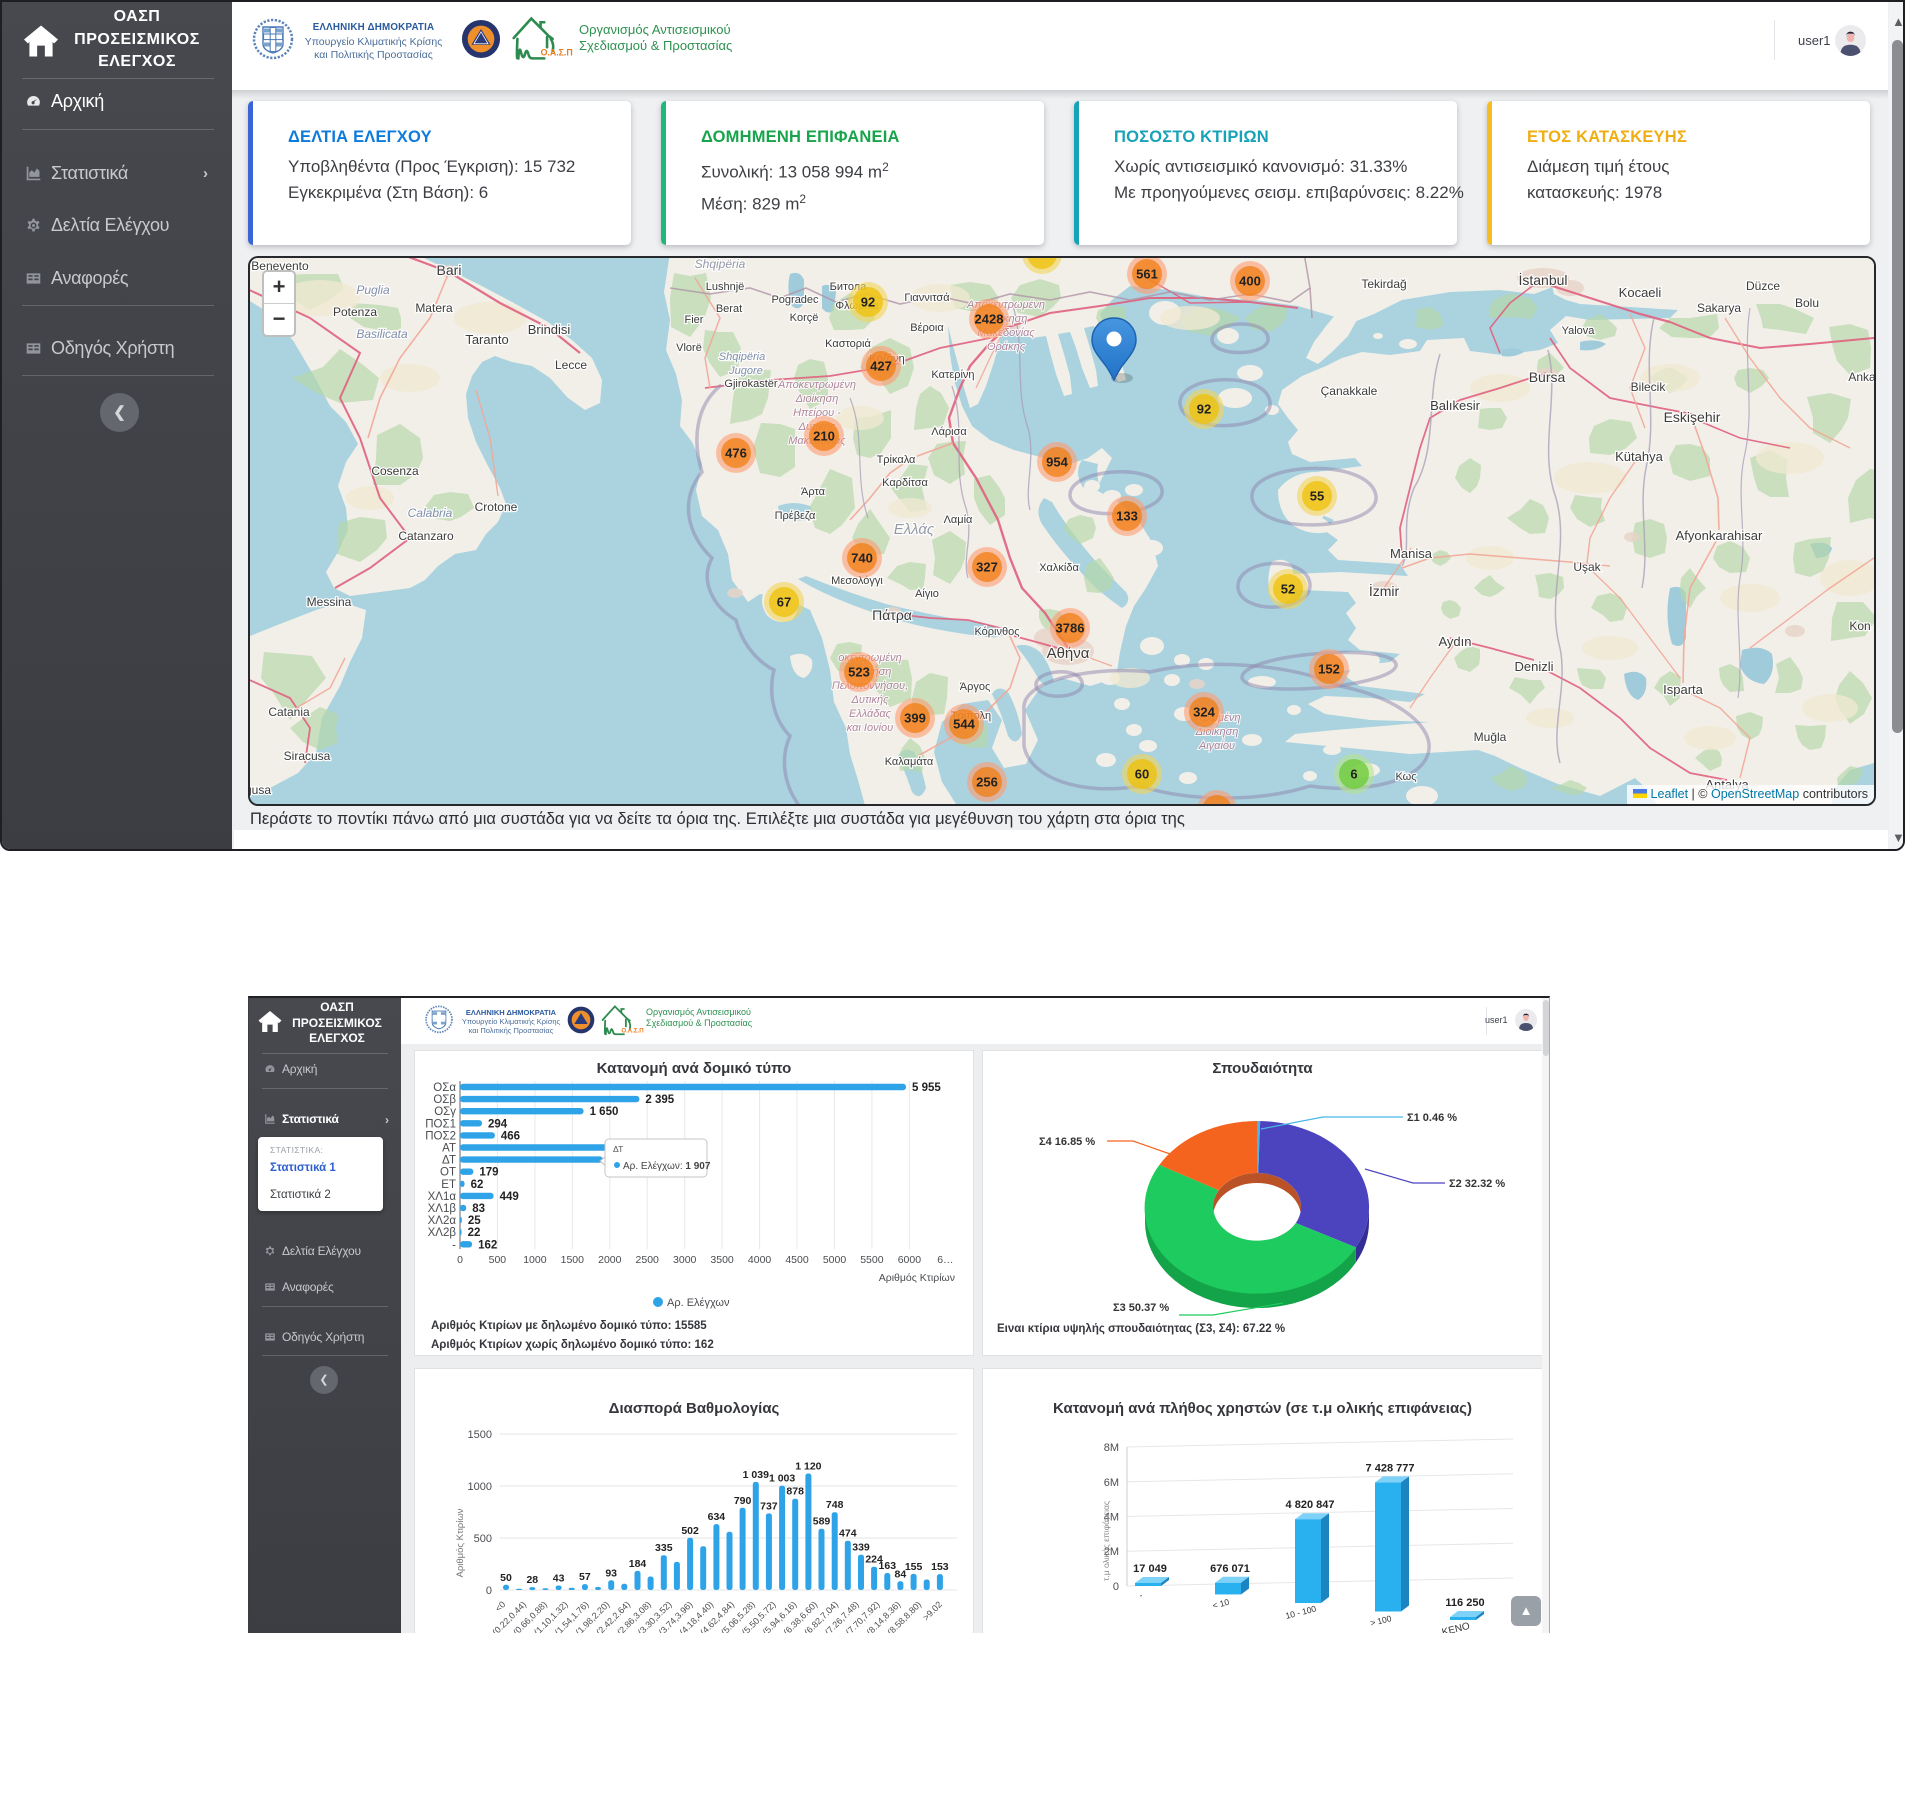 Image resolution: width=1912 pixels, height=1816 pixels. Describe the element at coordinates (1456, 1627) in the screenshot. I see `svg-text: ΚΕΝΟ` at that location.